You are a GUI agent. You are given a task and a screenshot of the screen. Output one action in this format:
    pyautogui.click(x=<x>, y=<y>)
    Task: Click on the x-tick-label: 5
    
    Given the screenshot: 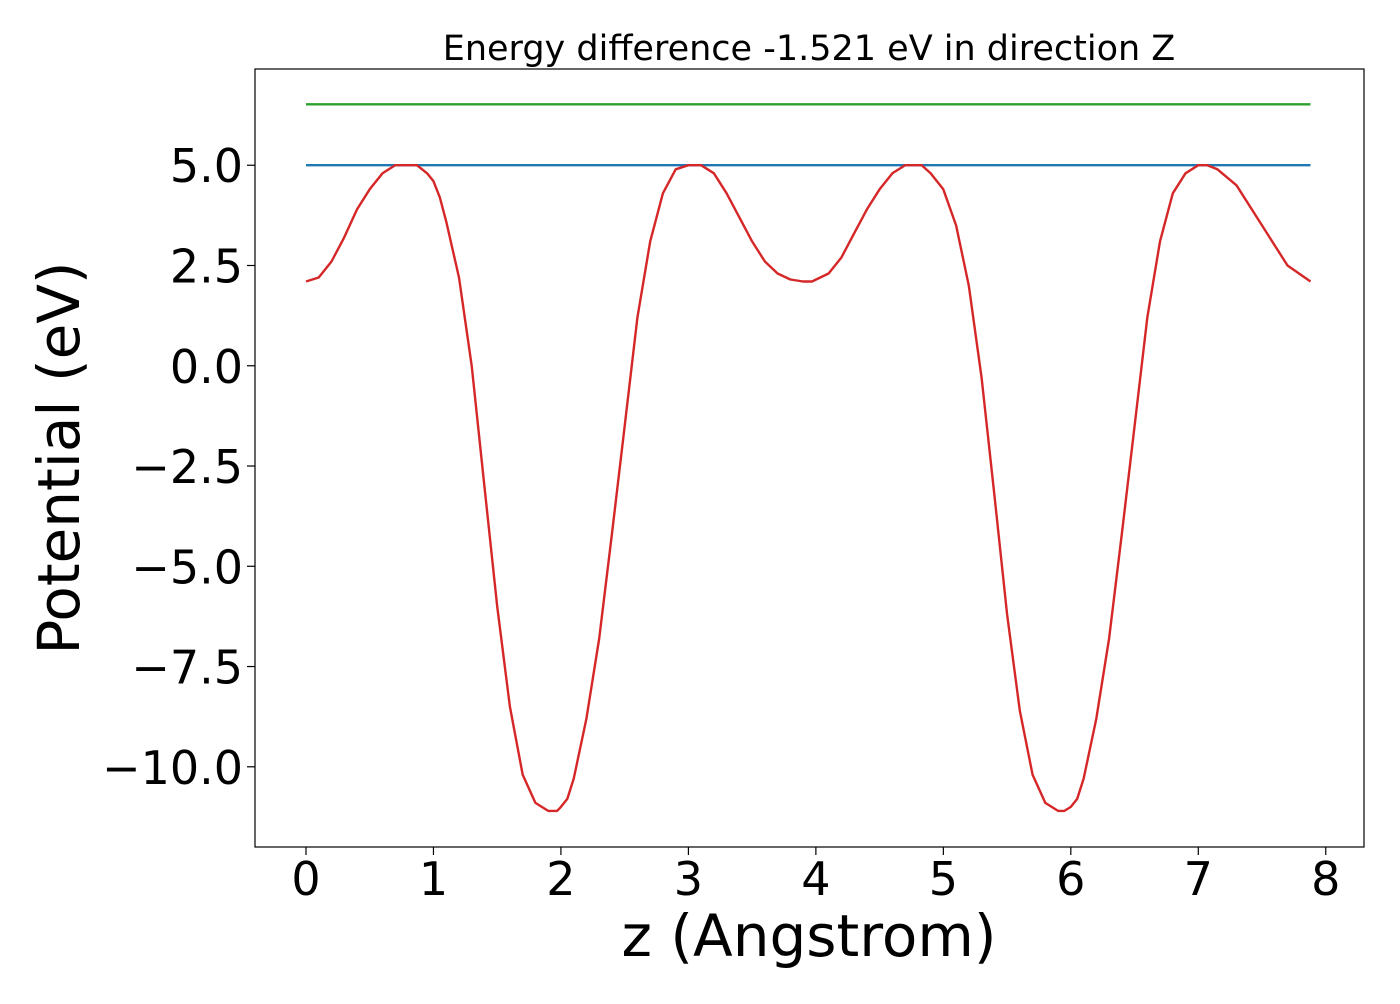 What is the action you would take?
    pyautogui.click(x=943, y=879)
    